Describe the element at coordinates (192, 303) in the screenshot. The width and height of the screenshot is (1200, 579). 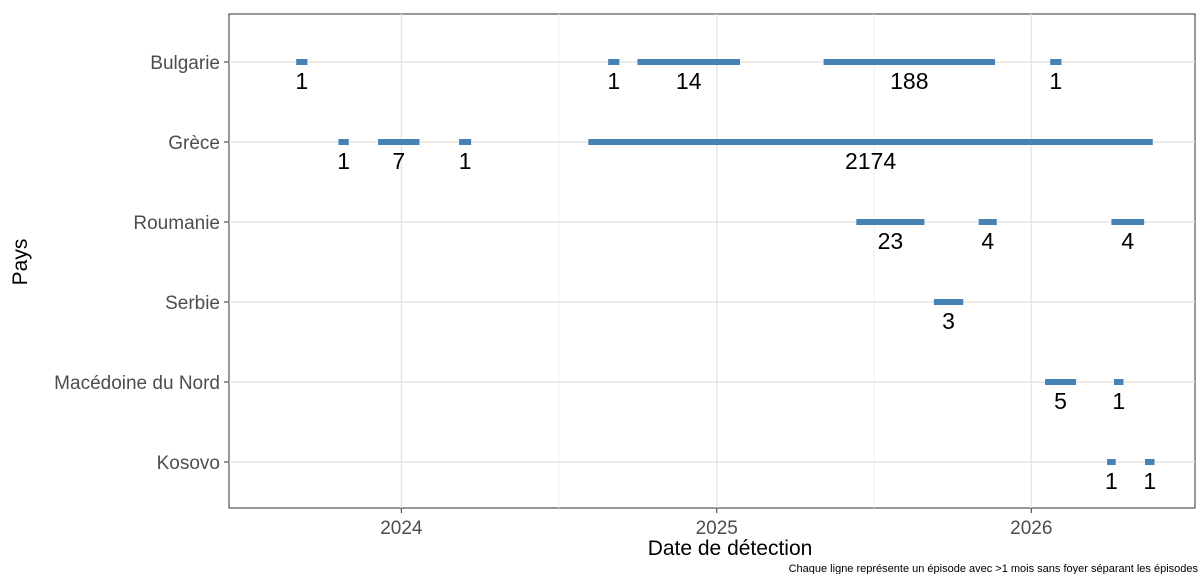
I see `y-category-label: Serbie` at that location.